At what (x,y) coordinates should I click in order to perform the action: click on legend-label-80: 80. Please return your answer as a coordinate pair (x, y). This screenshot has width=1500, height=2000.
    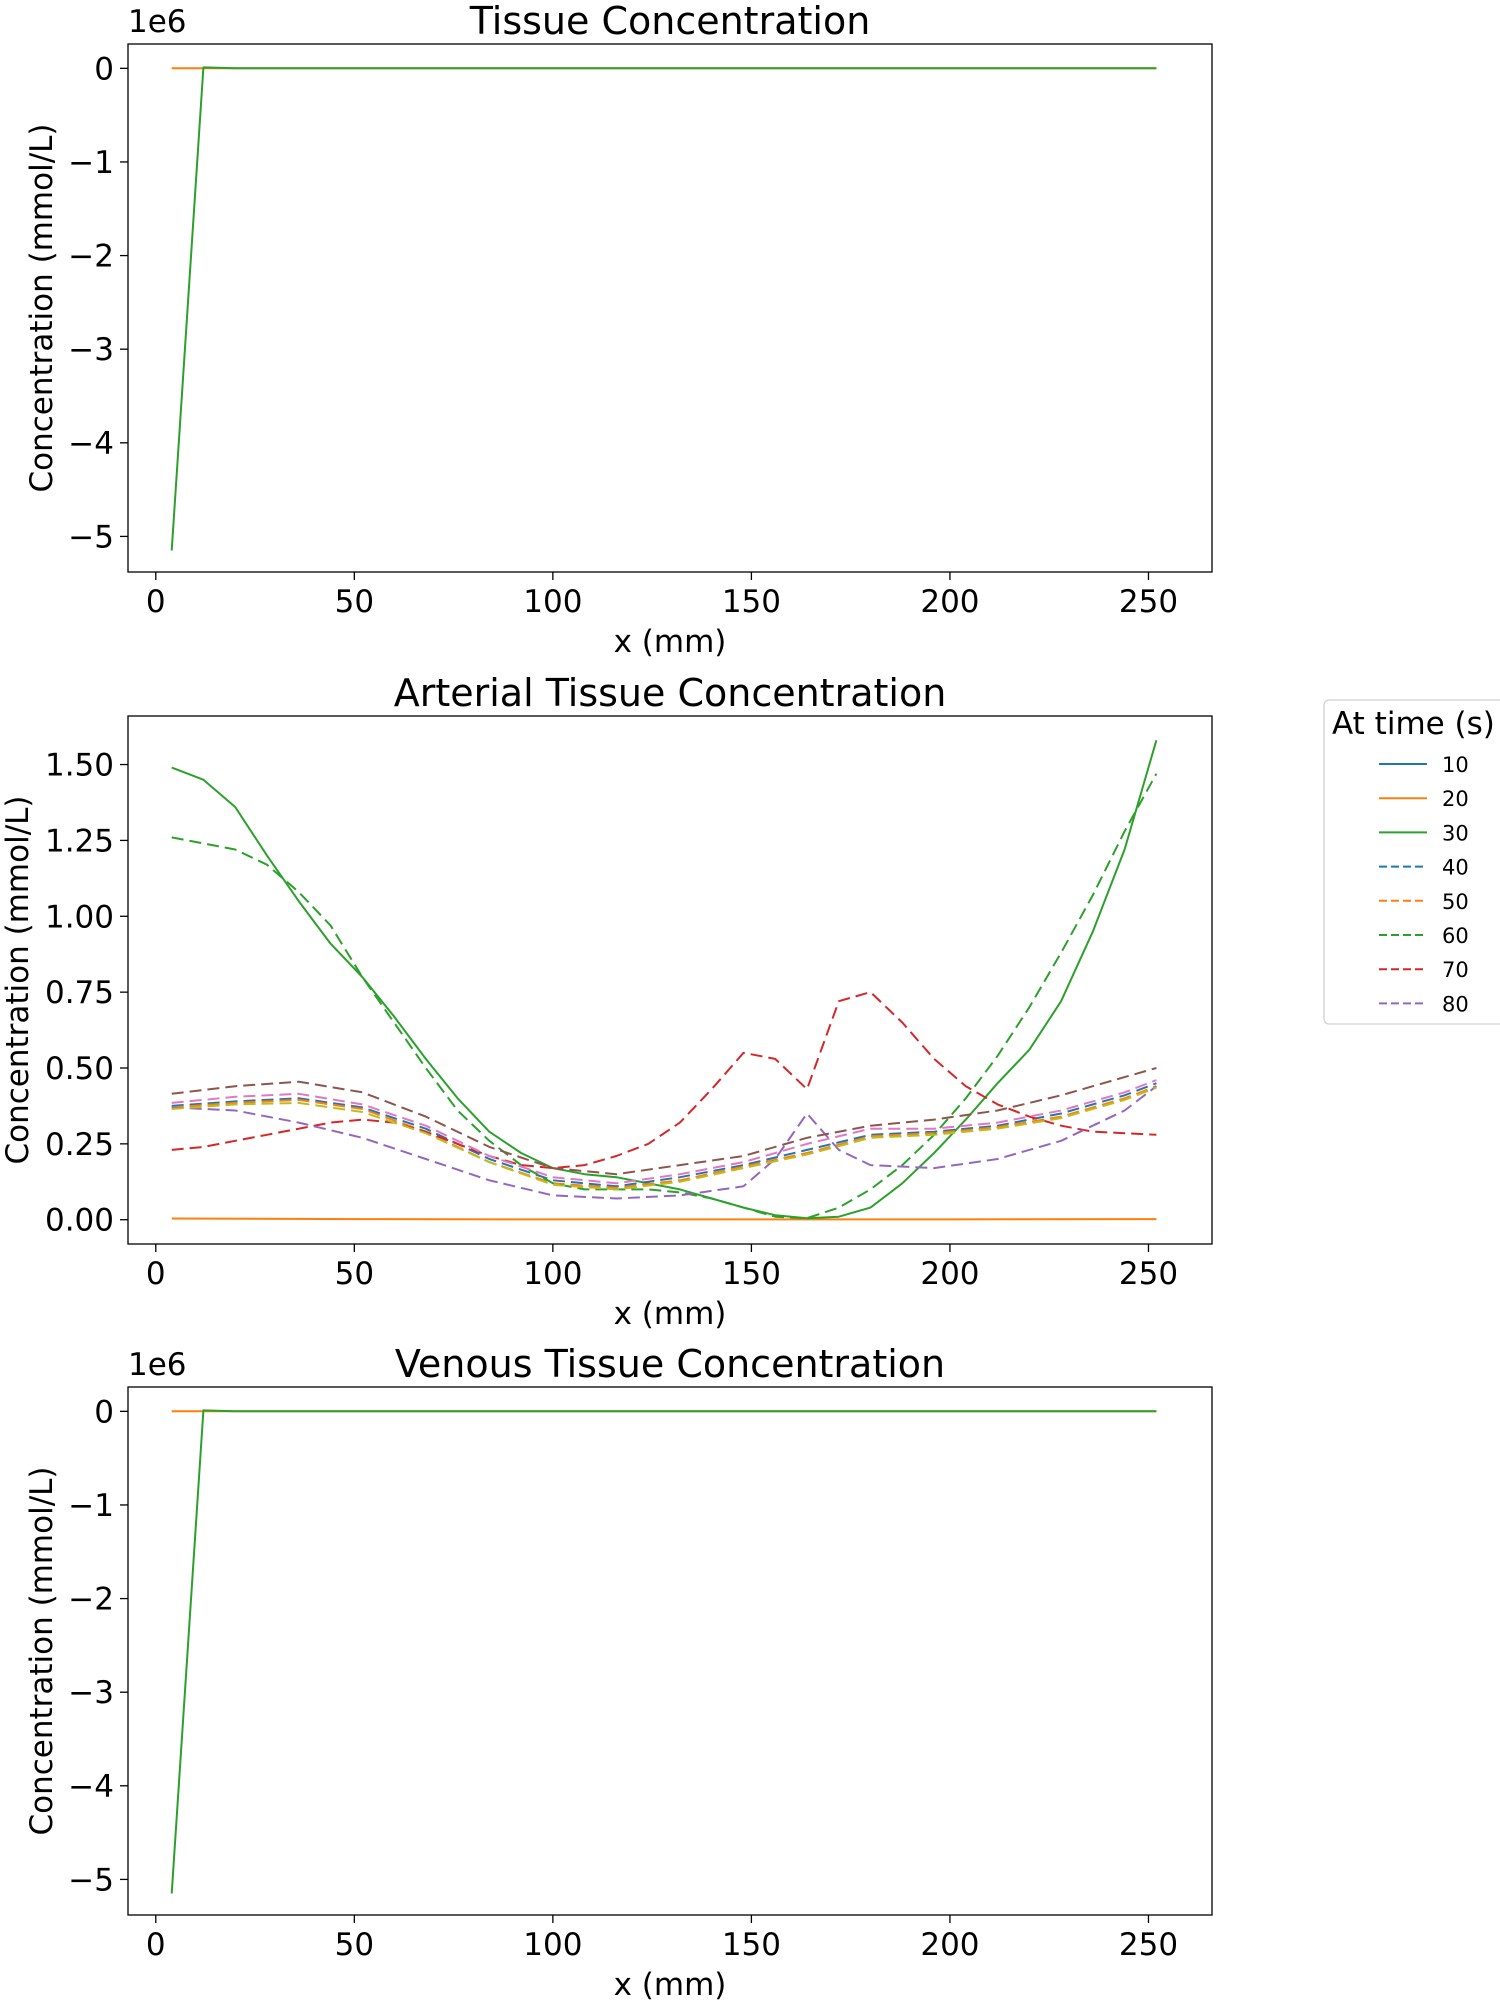
    Looking at the image, I should click on (1455, 1004).